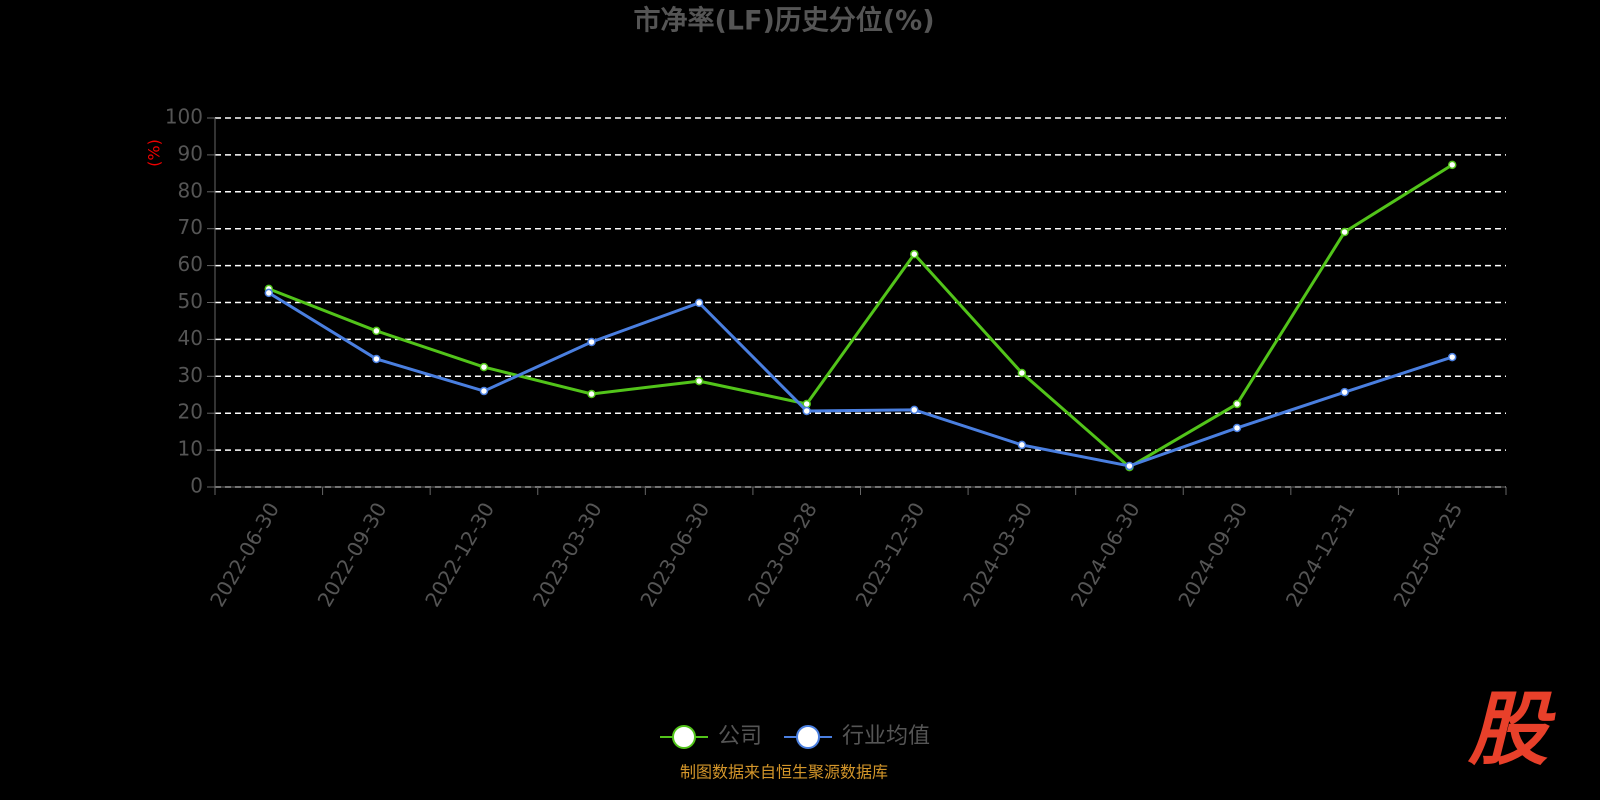 The image size is (1600, 800). I want to click on y-tick-label: 60, so click(190, 264).